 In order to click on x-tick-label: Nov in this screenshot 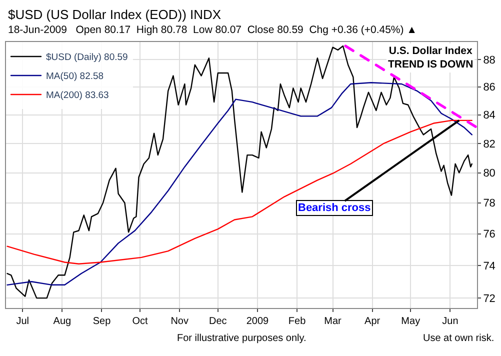, I will do `click(179, 321)`.